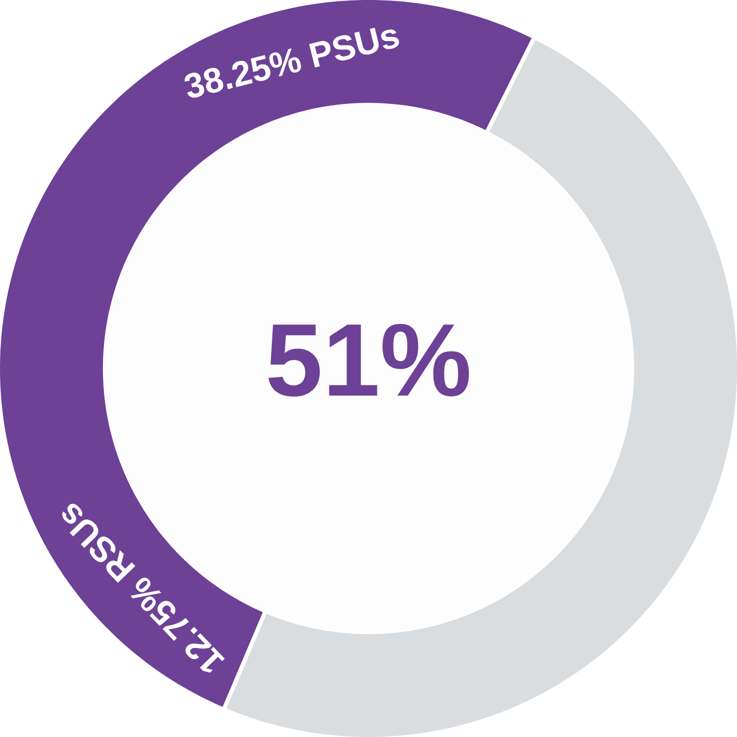  Describe the element at coordinates (368, 360) in the screenshot. I see `text: 51%` at that location.